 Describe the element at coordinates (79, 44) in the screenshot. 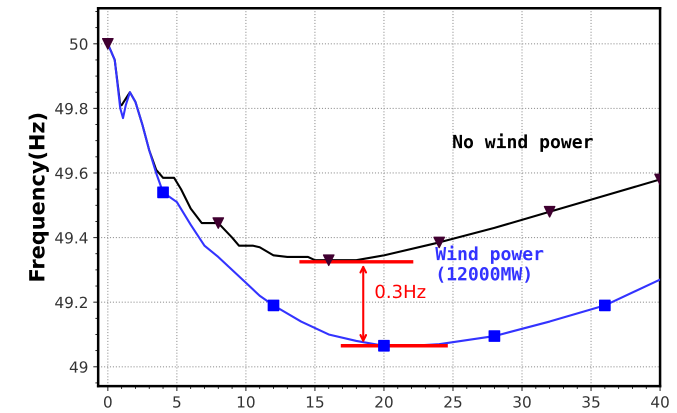

I see `y-tick-label: 50` at that location.